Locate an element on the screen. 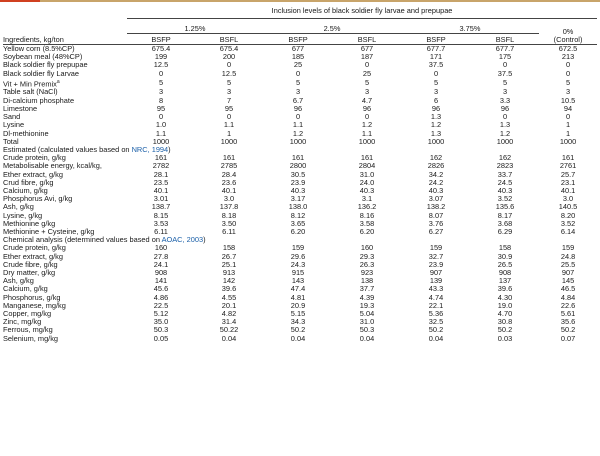 This screenshot has width=600, height=456. row-label: Methionine + Cysteine, g/kg is located at coordinates (49, 231).